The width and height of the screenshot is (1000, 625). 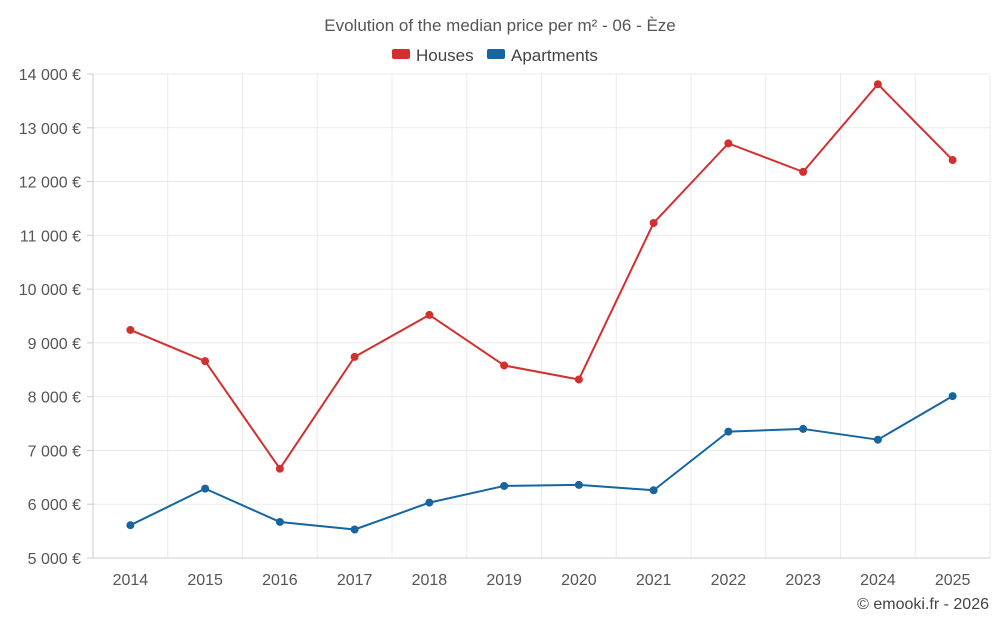 I want to click on x-tick-label: 2015, so click(x=205, y=580).